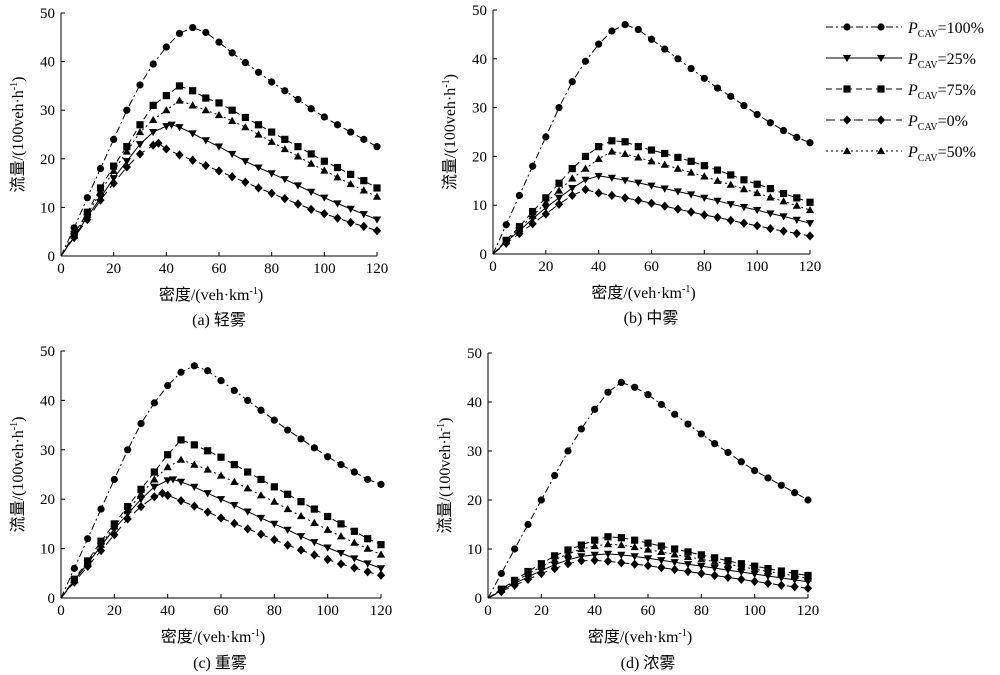 The height and width of the screenshot is (675, 1000). I want to click on series-line, so click(221, 529).